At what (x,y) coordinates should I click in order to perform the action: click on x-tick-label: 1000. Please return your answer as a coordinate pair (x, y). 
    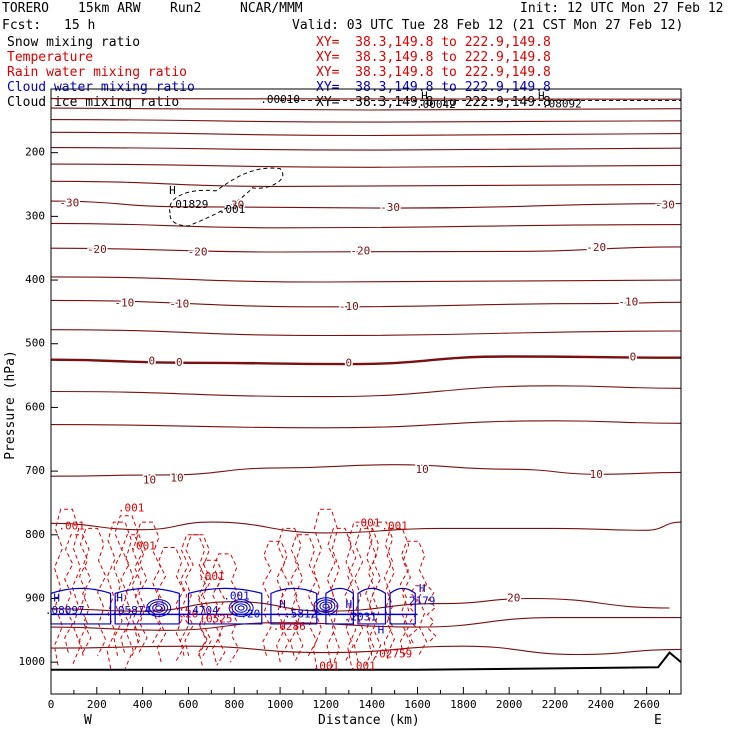
    Looking at the image, I should click on (280, 704).